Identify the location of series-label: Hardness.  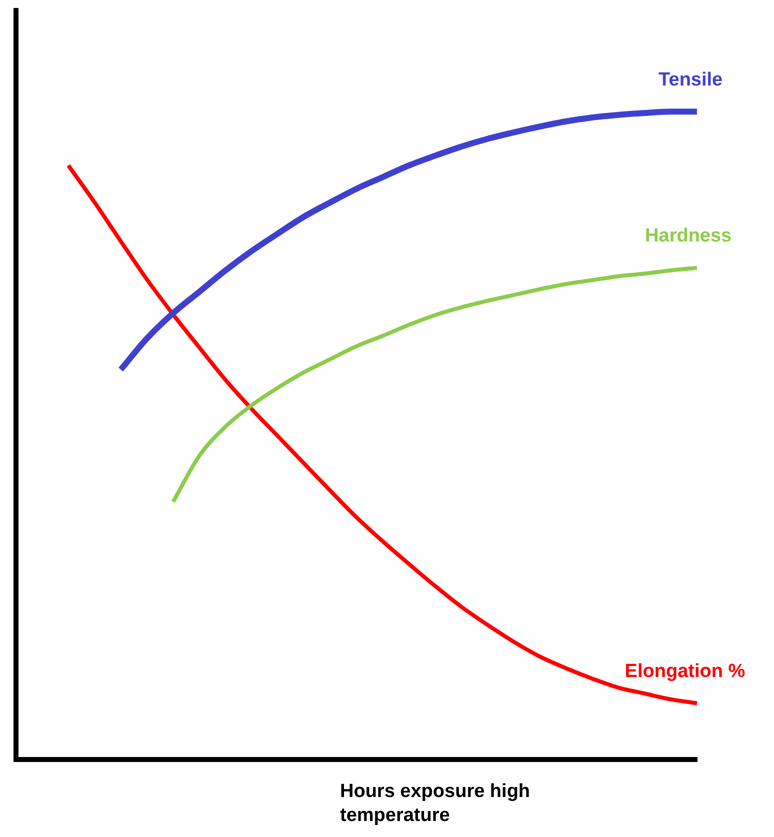
(688, 236).